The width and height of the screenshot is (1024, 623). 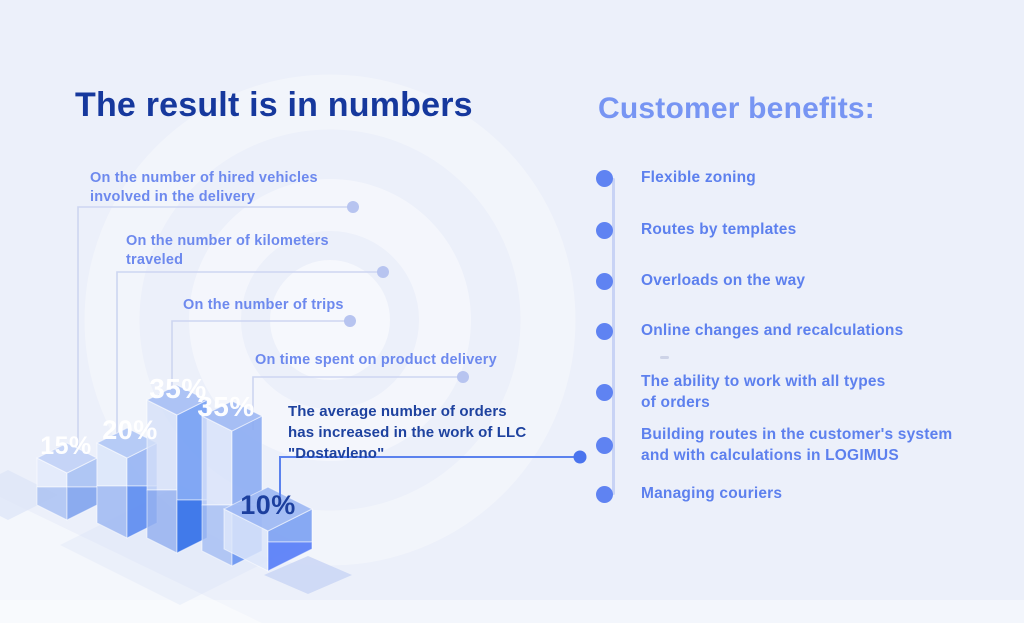 I want to click on bar-value-label-20: 20%, so click(x=130, y=430).